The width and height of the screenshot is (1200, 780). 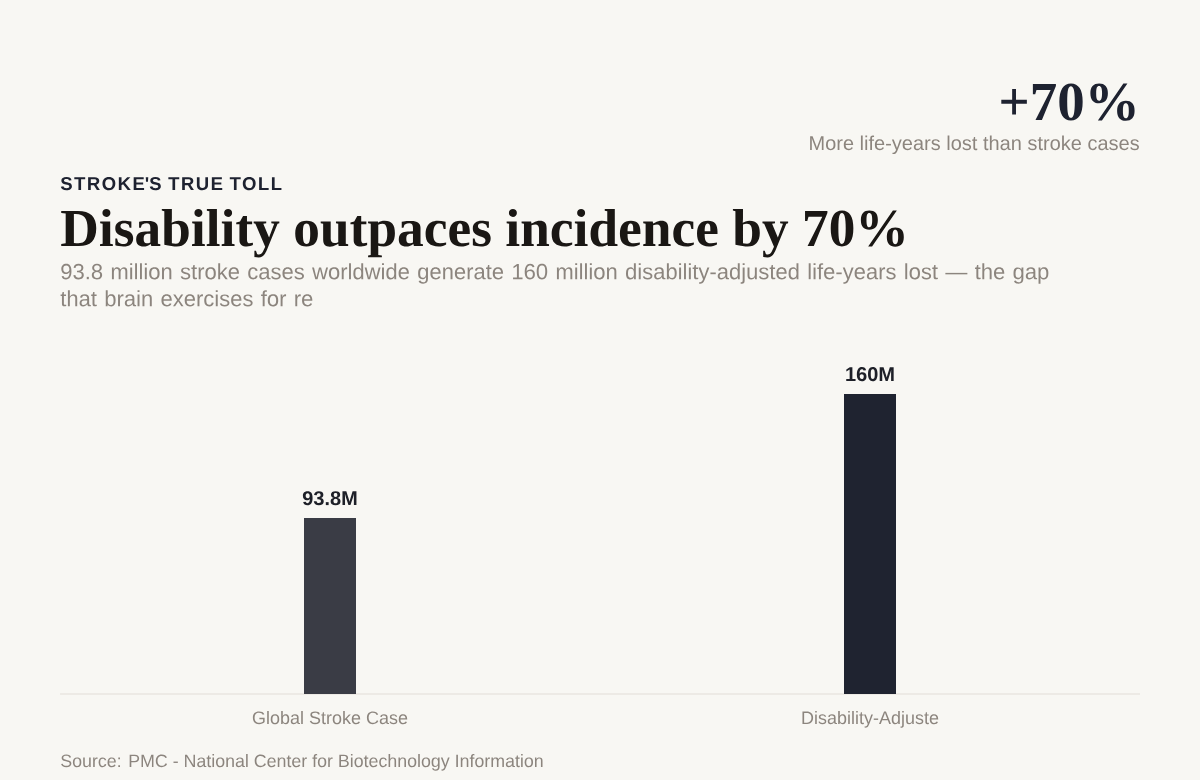 I want to click on source-note: Source: PMC - National Center for Biotechnology Information, so click(x=302, y=762).